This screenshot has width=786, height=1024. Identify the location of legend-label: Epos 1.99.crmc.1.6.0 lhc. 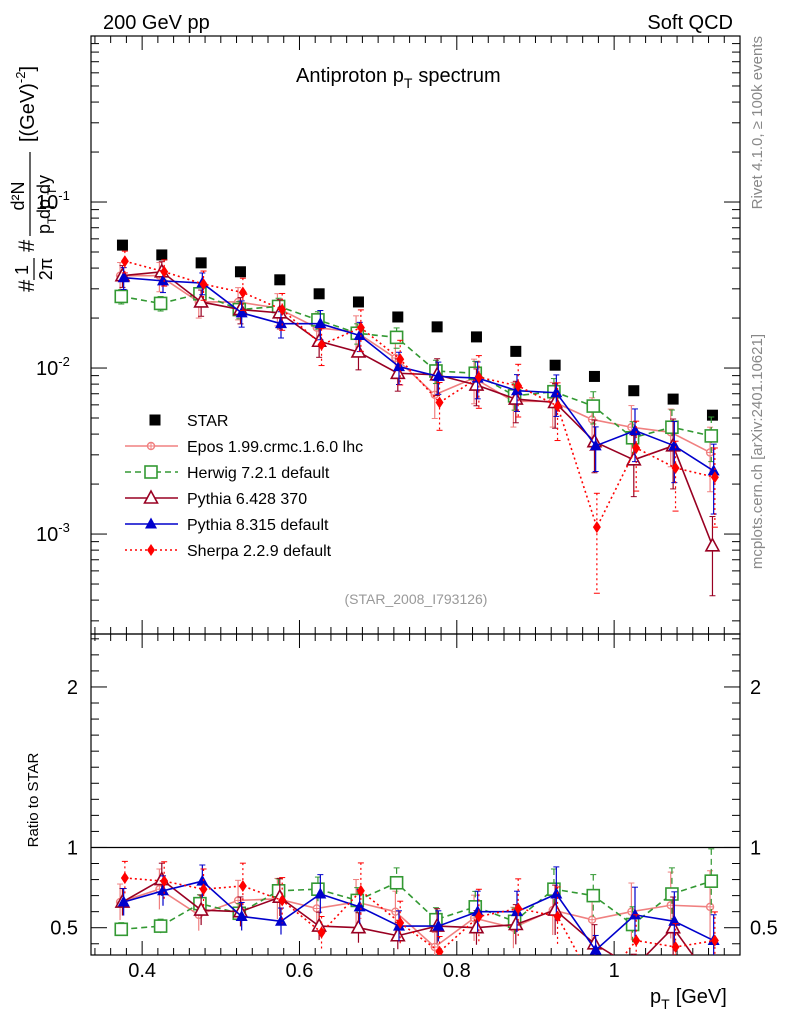
(275, 447).